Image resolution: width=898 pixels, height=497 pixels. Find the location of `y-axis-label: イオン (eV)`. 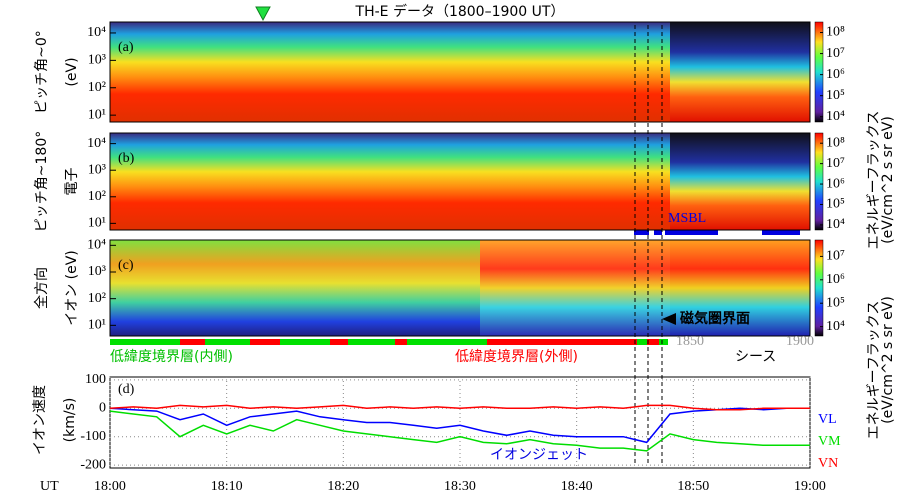

y-axis-label: イオン (eV) is located at coordinates (72, 288).